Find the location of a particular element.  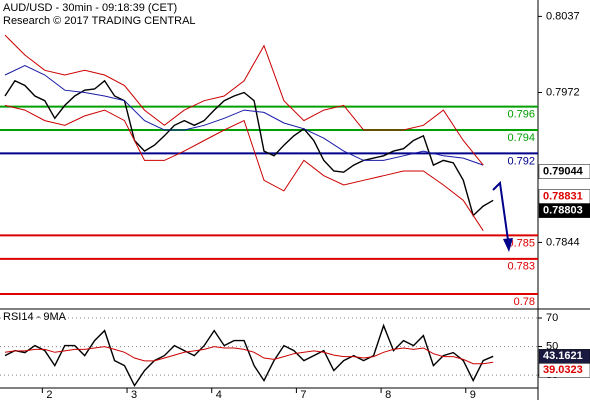

price-badge-label: 43.1621 is located at coordinates (563, 356).